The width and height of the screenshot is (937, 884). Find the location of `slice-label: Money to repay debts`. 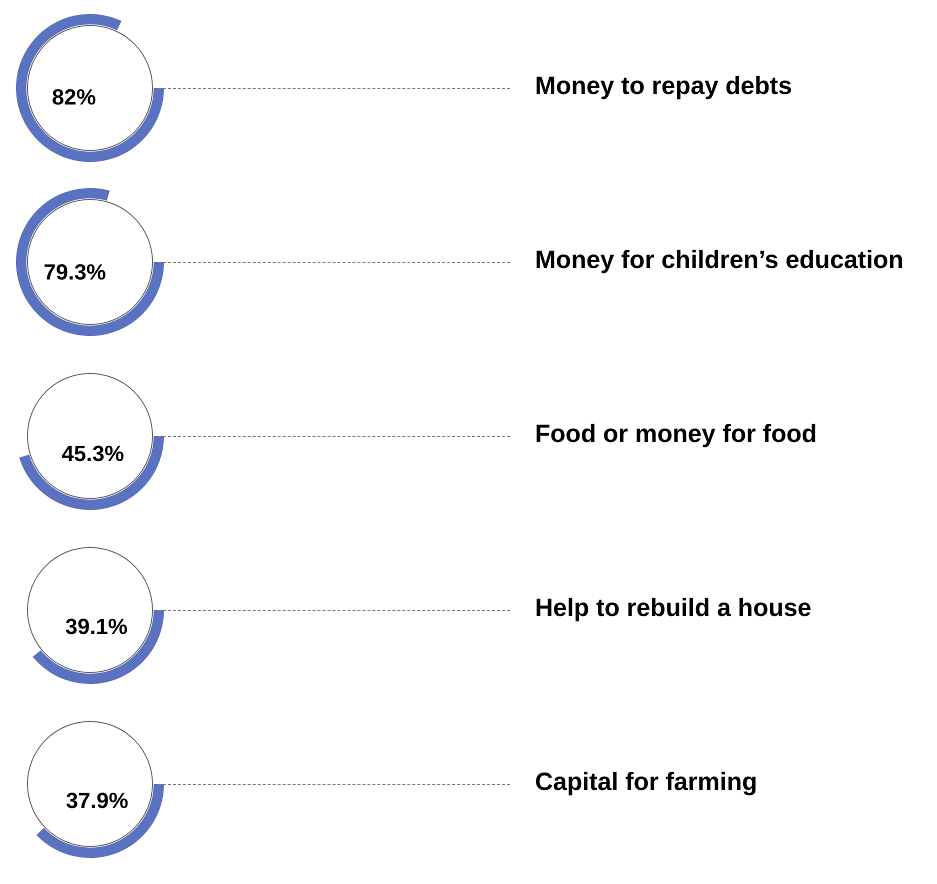

slice-label: Money to repay debts is located at coordinates (663, 86).